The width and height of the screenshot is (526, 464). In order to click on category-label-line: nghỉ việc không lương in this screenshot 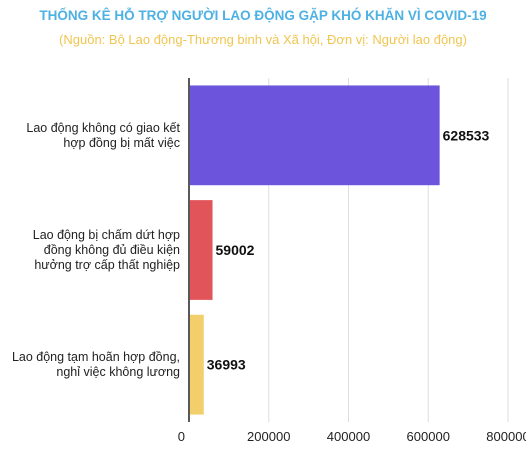, I will do `click(118, 372)`.